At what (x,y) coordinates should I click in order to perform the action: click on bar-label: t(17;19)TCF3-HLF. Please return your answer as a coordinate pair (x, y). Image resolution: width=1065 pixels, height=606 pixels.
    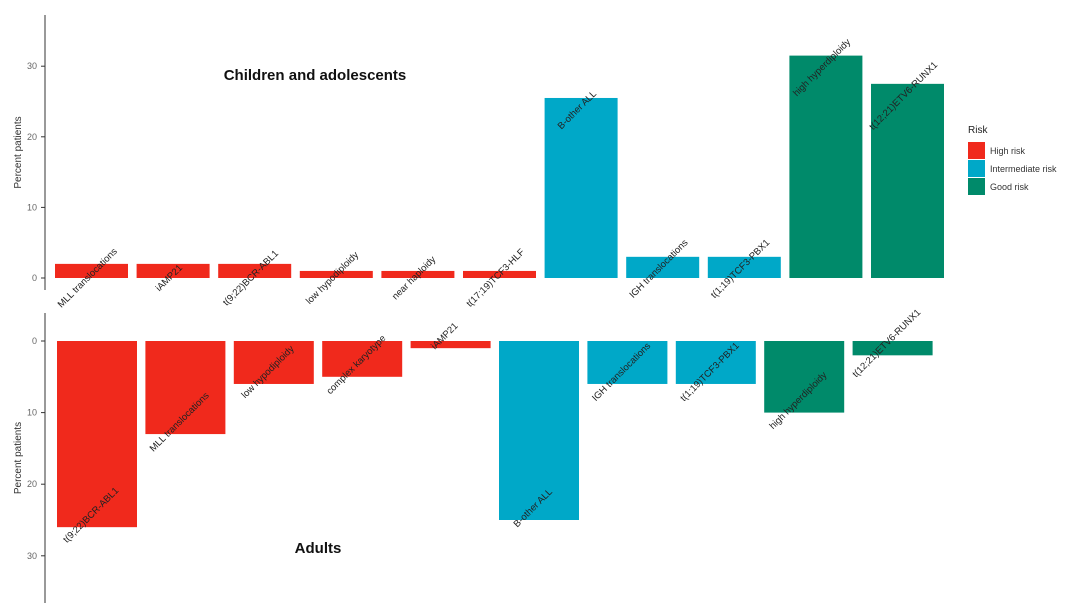
    Looking at the image, I should click on (495, 278).